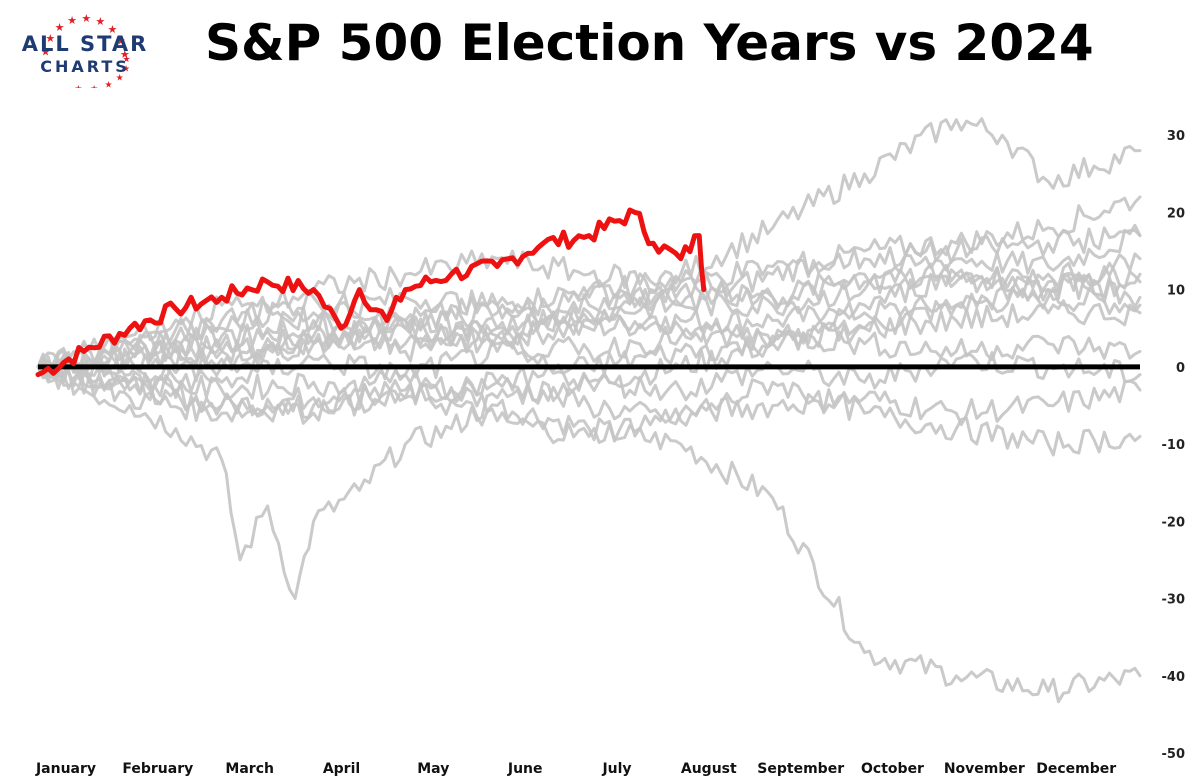 This screenshot has height=784, width=1200. What do you see at coordinates (1180, 368) in the screenshot?
I see `y-tick-label: 0` at bounding box center [1180, 368].